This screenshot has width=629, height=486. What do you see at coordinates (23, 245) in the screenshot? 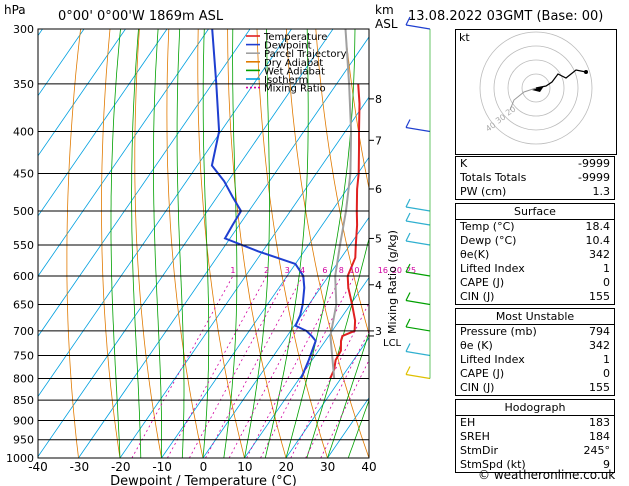
I see `pressure-tick-label: 550` at bounding box center [23, 245].